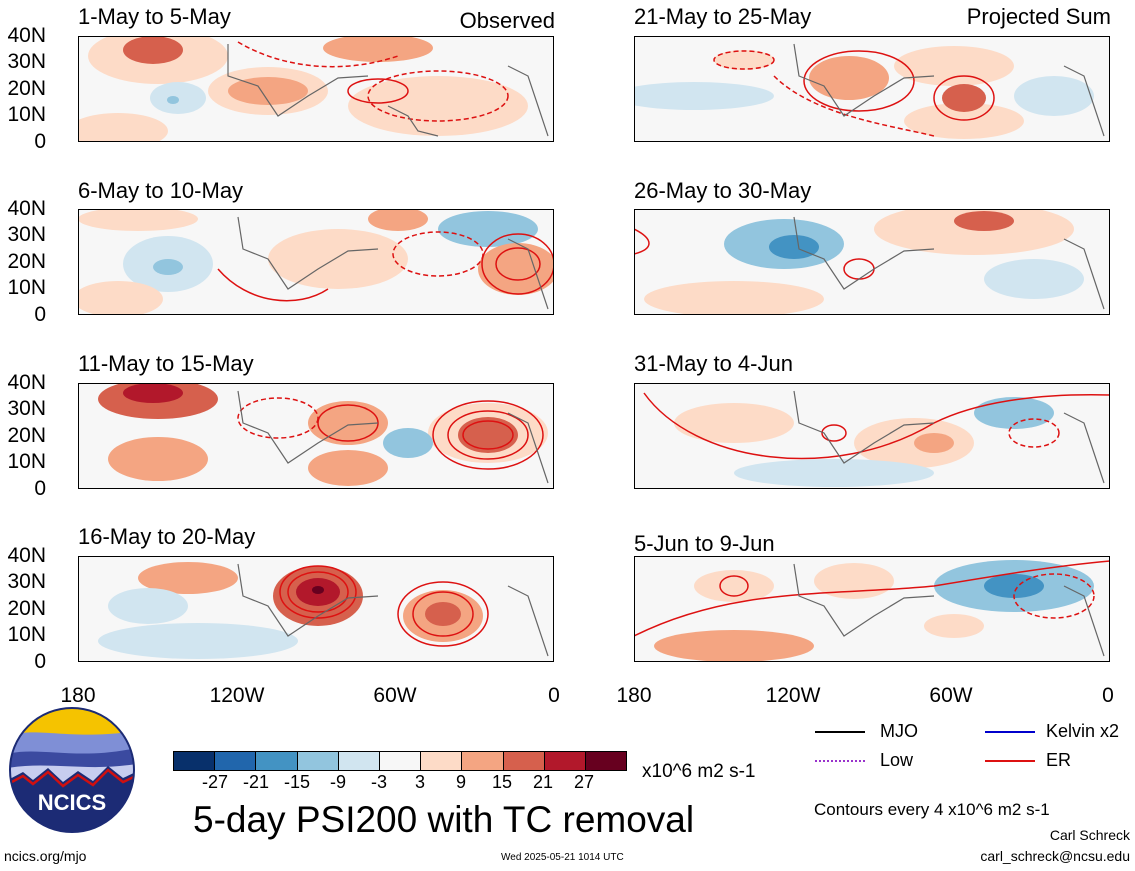 The image size is (1135, 871). What do you see at coordinates (154, 16) in the screenshot?
I see `panel-title-1: 1-May to 5-May` at bounding box center [154, 16].